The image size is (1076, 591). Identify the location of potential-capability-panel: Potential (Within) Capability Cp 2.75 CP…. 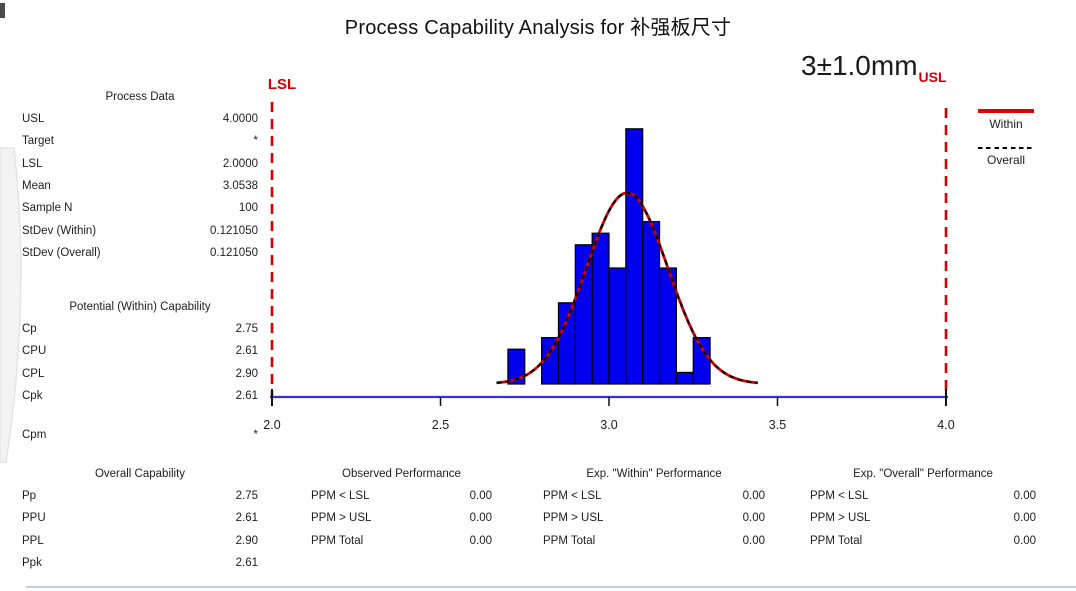
(140, 371).